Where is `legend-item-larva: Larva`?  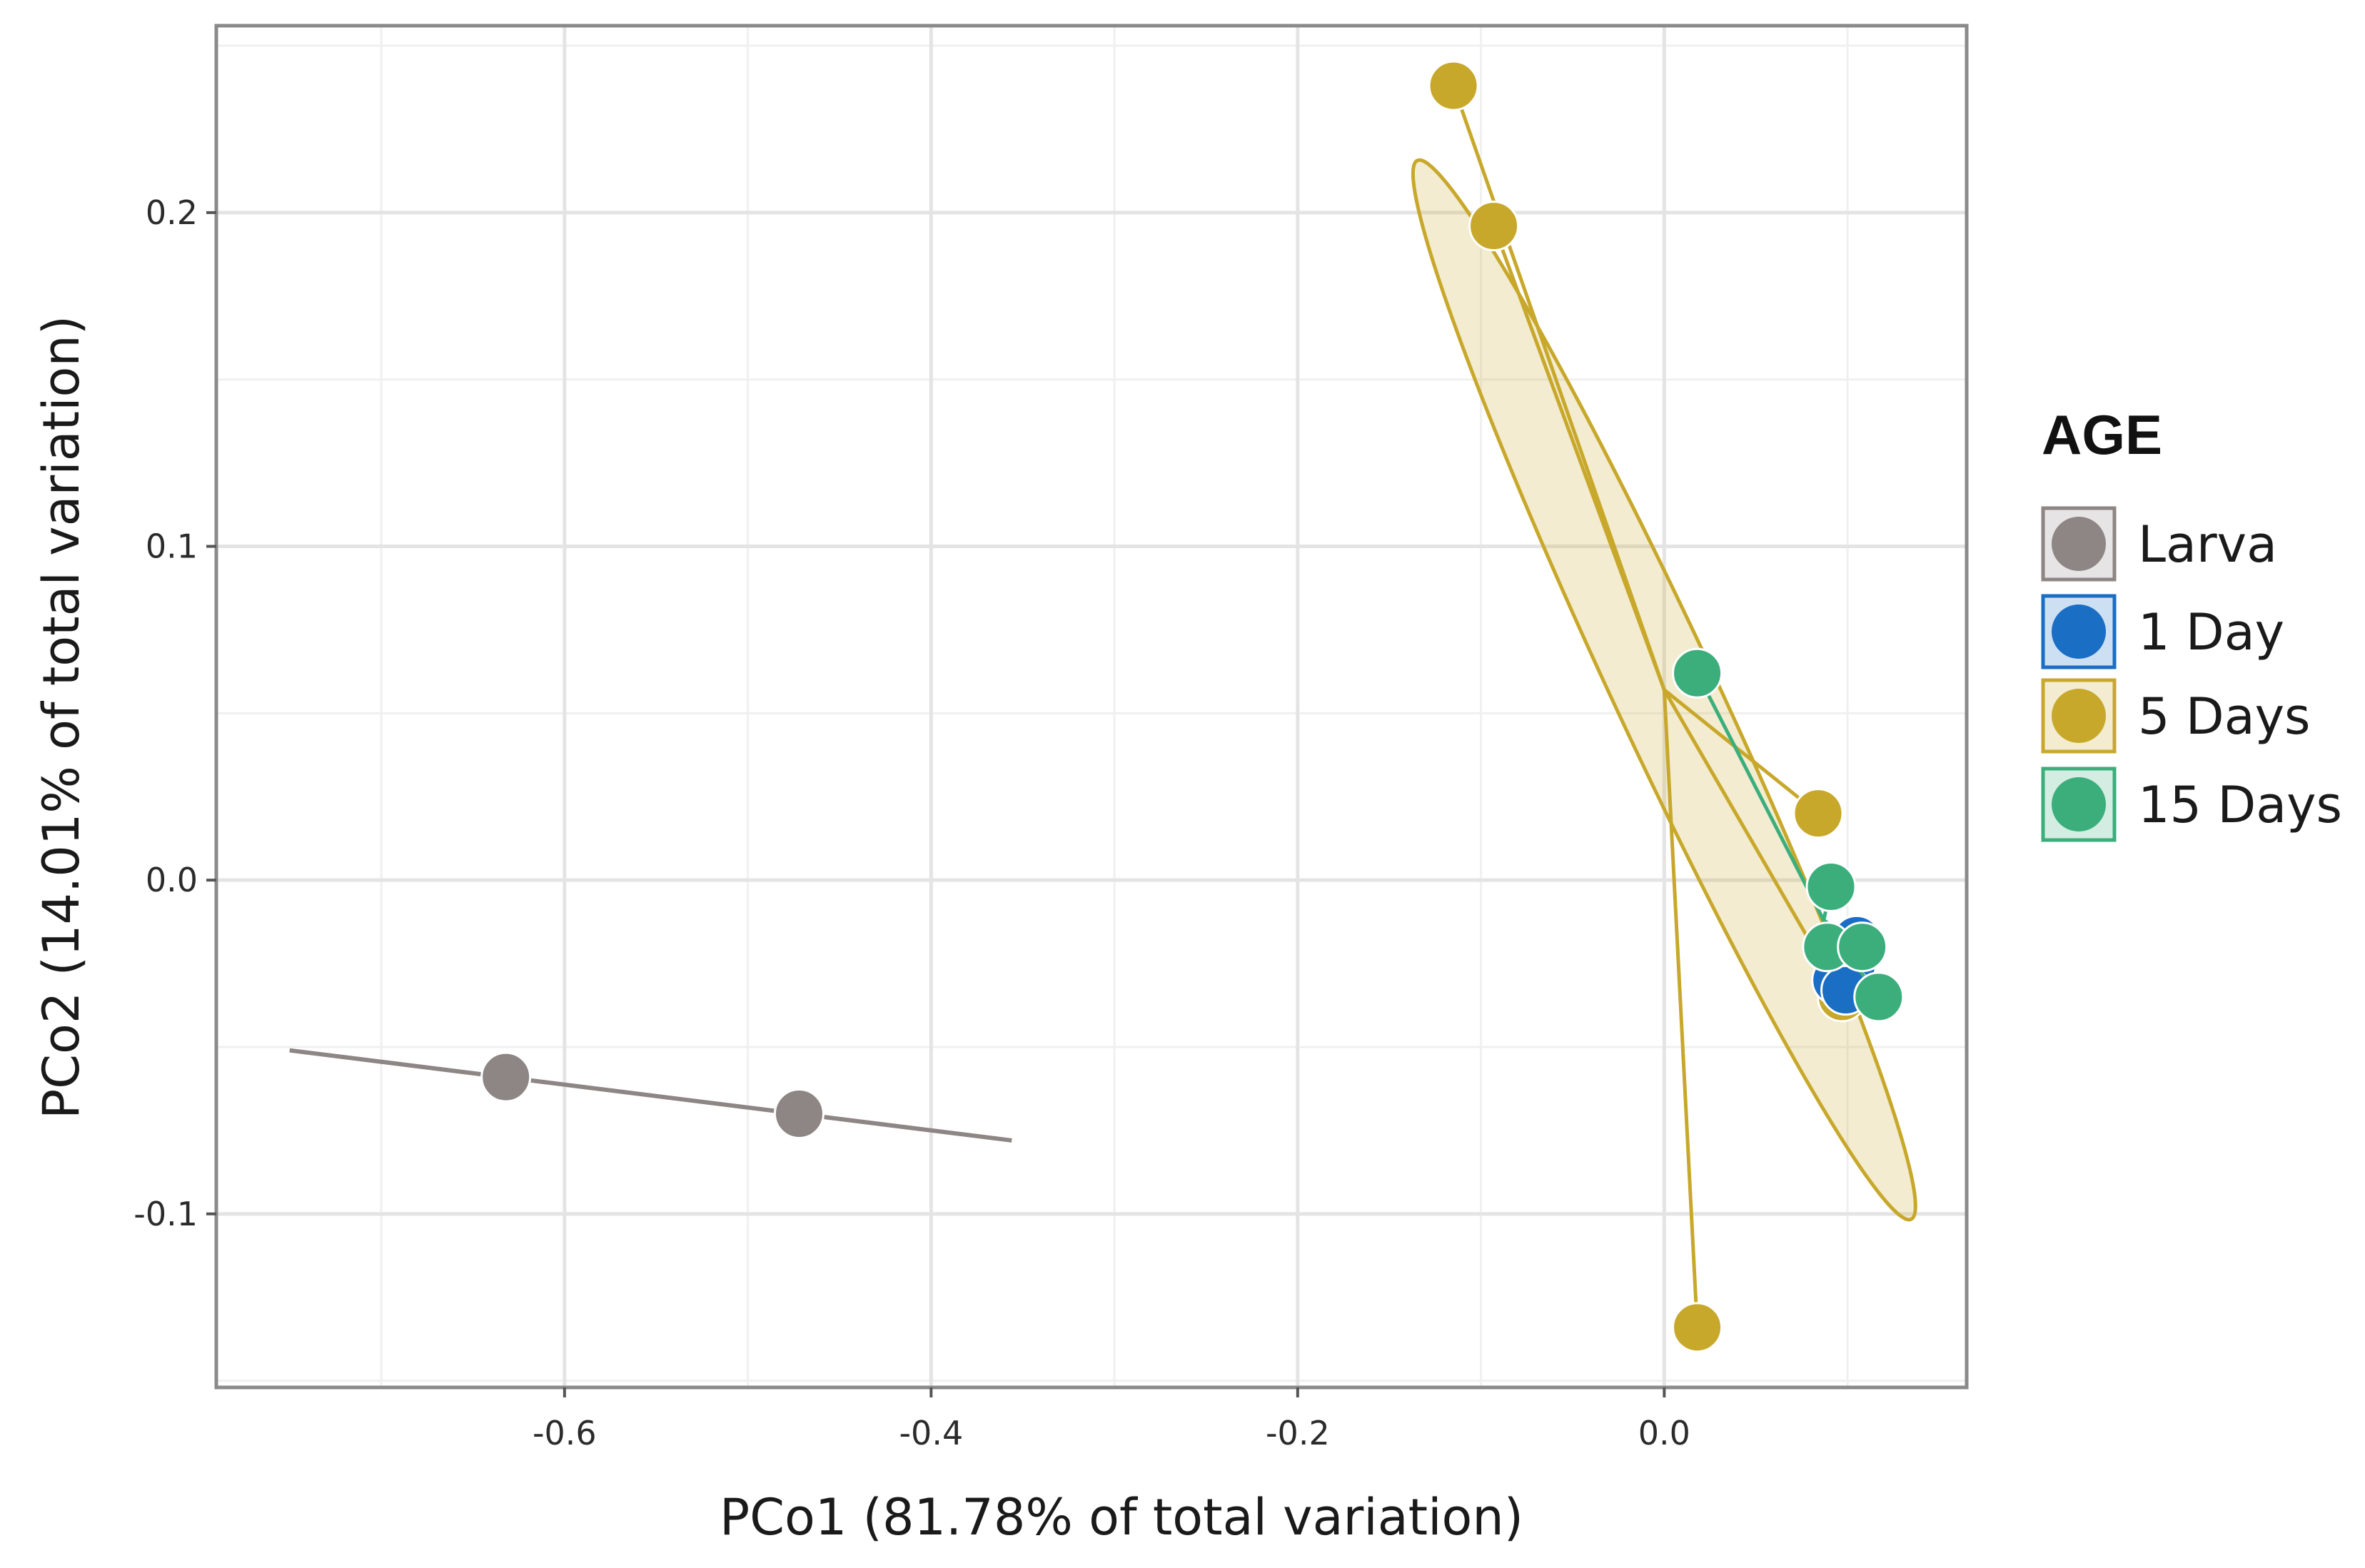 legend-item-larva: Larva is located at coordinates (2159, 544).